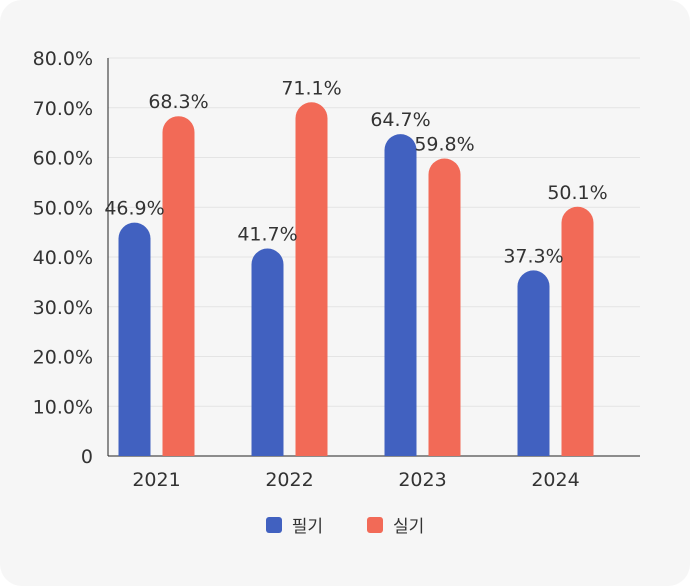 The height and width of the screenshot is (586, 690). I want to click on y-tick-label: 40.0%, so click(63, 258).